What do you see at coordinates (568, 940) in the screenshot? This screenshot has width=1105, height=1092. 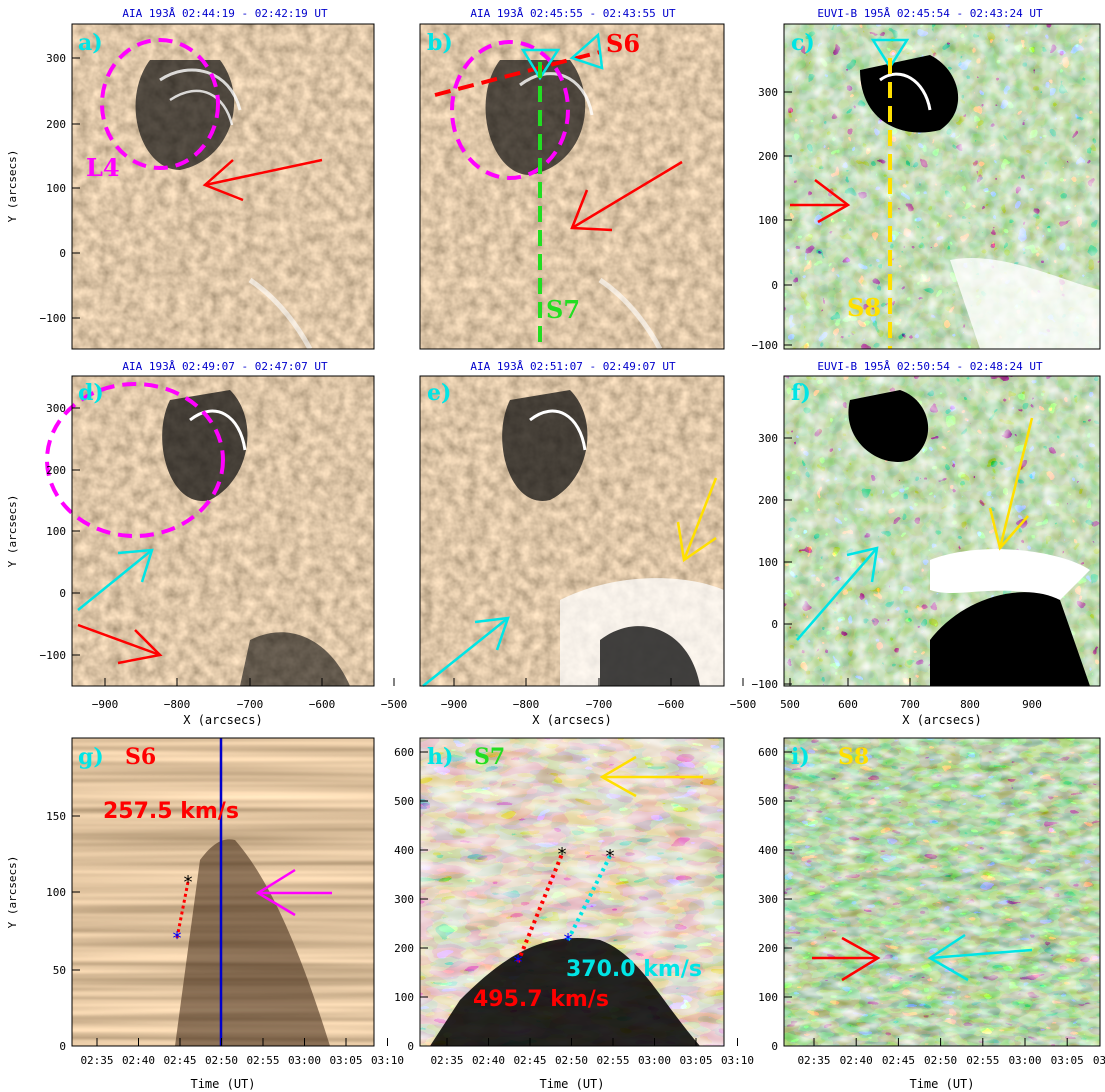 I see `marker-h-cyan-start: *` at bounding box center [568, 940].